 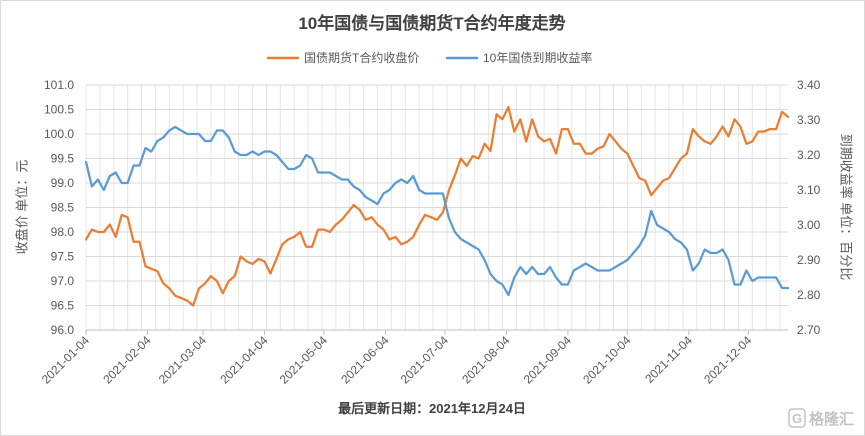 What do you see at coordinates (809, 120) in the screenshot?
I see `y-right-tick-label: 3.30` at bounding box center [809, 120].